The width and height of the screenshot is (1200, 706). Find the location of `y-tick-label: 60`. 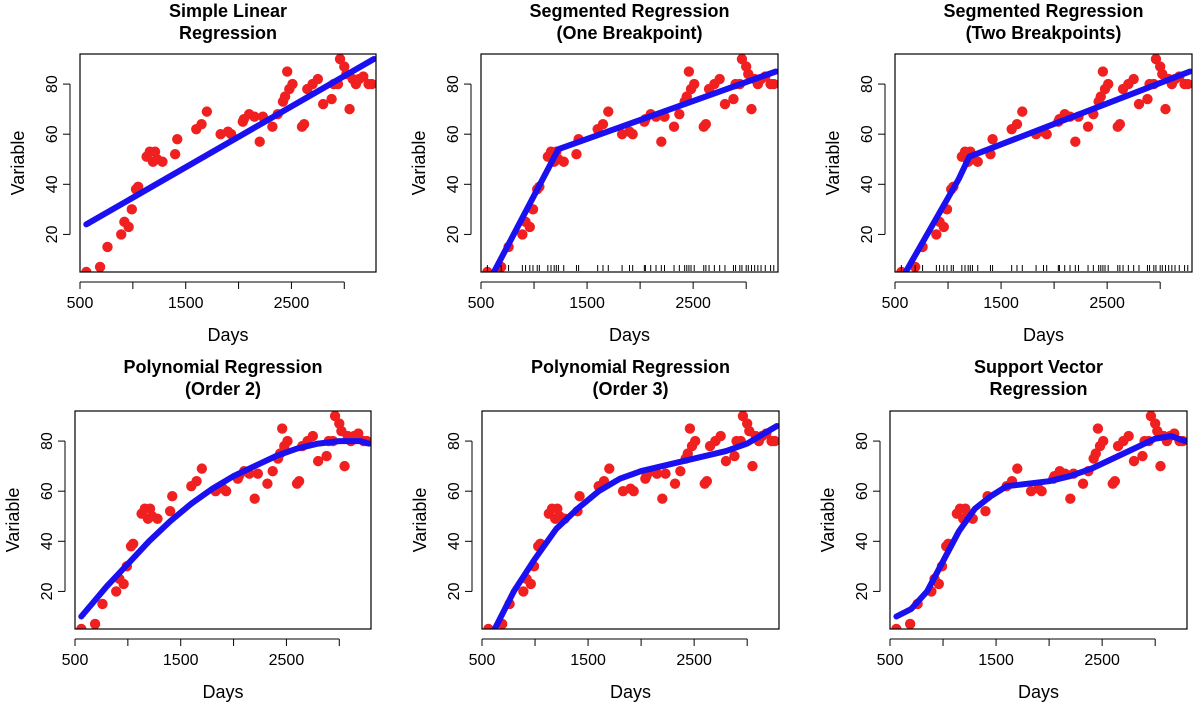

y-tick-label: 60 is located at coordinates (867, 134).